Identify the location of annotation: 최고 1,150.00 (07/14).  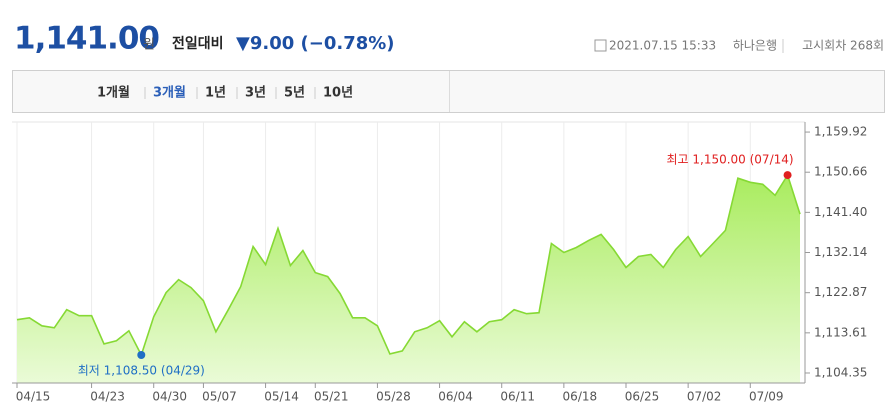
(729, 160).